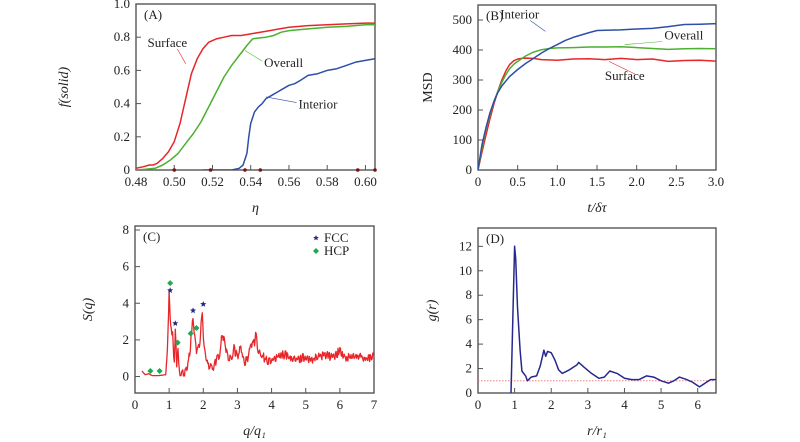 This screenshot has height=442, width=800. I want to click on x-tick-label: 2, so click(551, 404).